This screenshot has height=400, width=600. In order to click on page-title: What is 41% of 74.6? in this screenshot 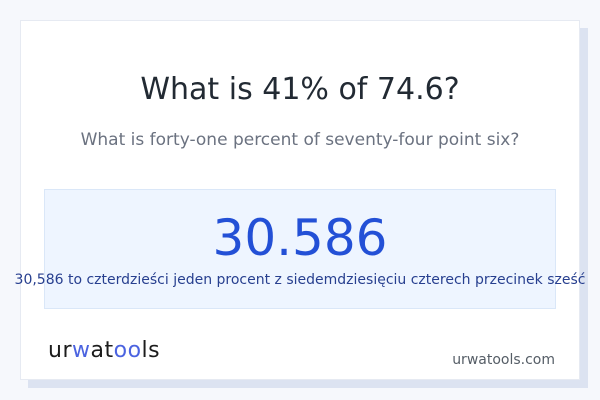, I will do `click(300, 89)`.